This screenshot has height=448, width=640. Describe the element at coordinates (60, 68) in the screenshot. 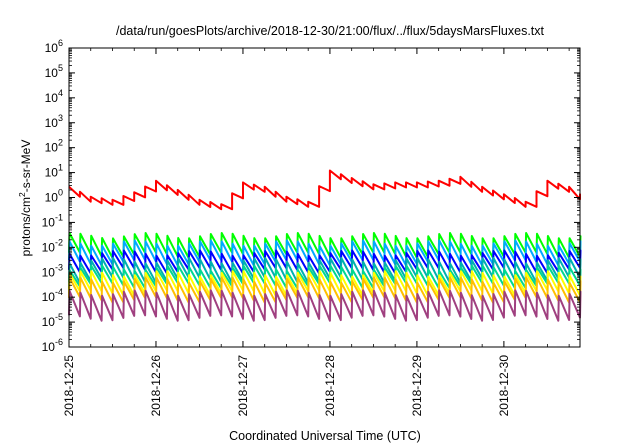

I see `y-tick-exponent: 5` at that location.